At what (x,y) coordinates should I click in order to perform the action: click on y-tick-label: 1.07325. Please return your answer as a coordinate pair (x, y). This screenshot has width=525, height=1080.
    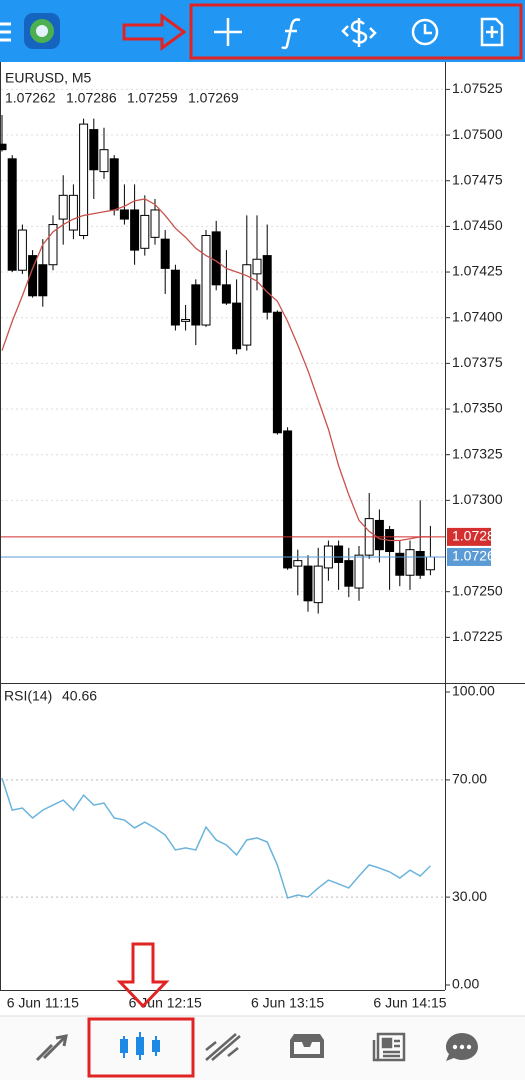
    Looking at the image, I should click on (477, 453).